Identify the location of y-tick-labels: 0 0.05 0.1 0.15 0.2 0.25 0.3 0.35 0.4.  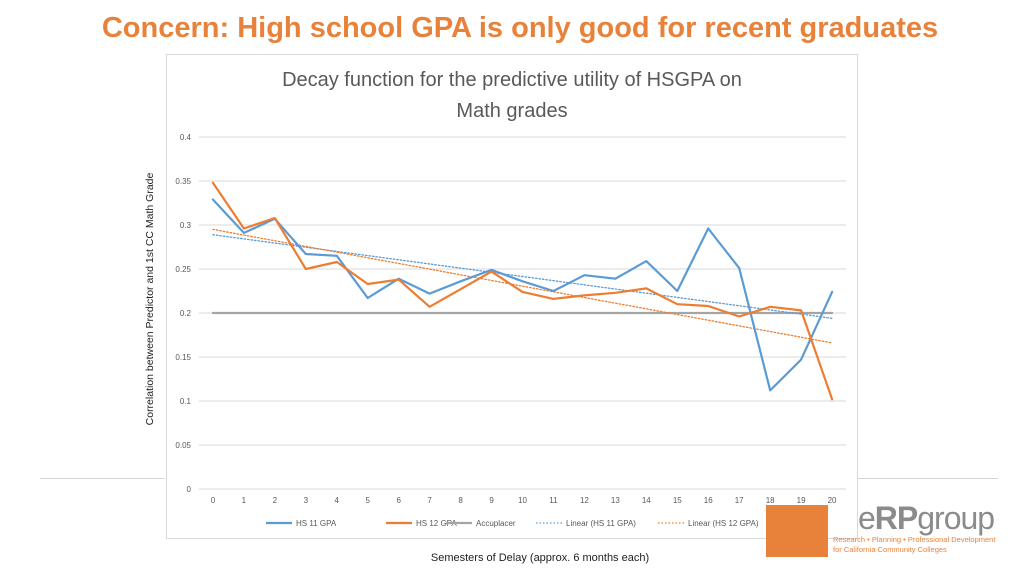
(183, 313).